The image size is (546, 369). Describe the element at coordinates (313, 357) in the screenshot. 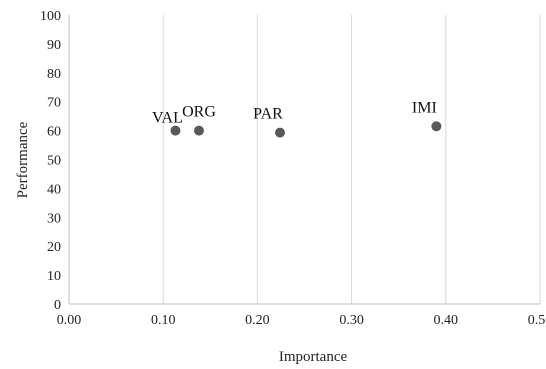

I see `x-axis-title: Importance` at that location.